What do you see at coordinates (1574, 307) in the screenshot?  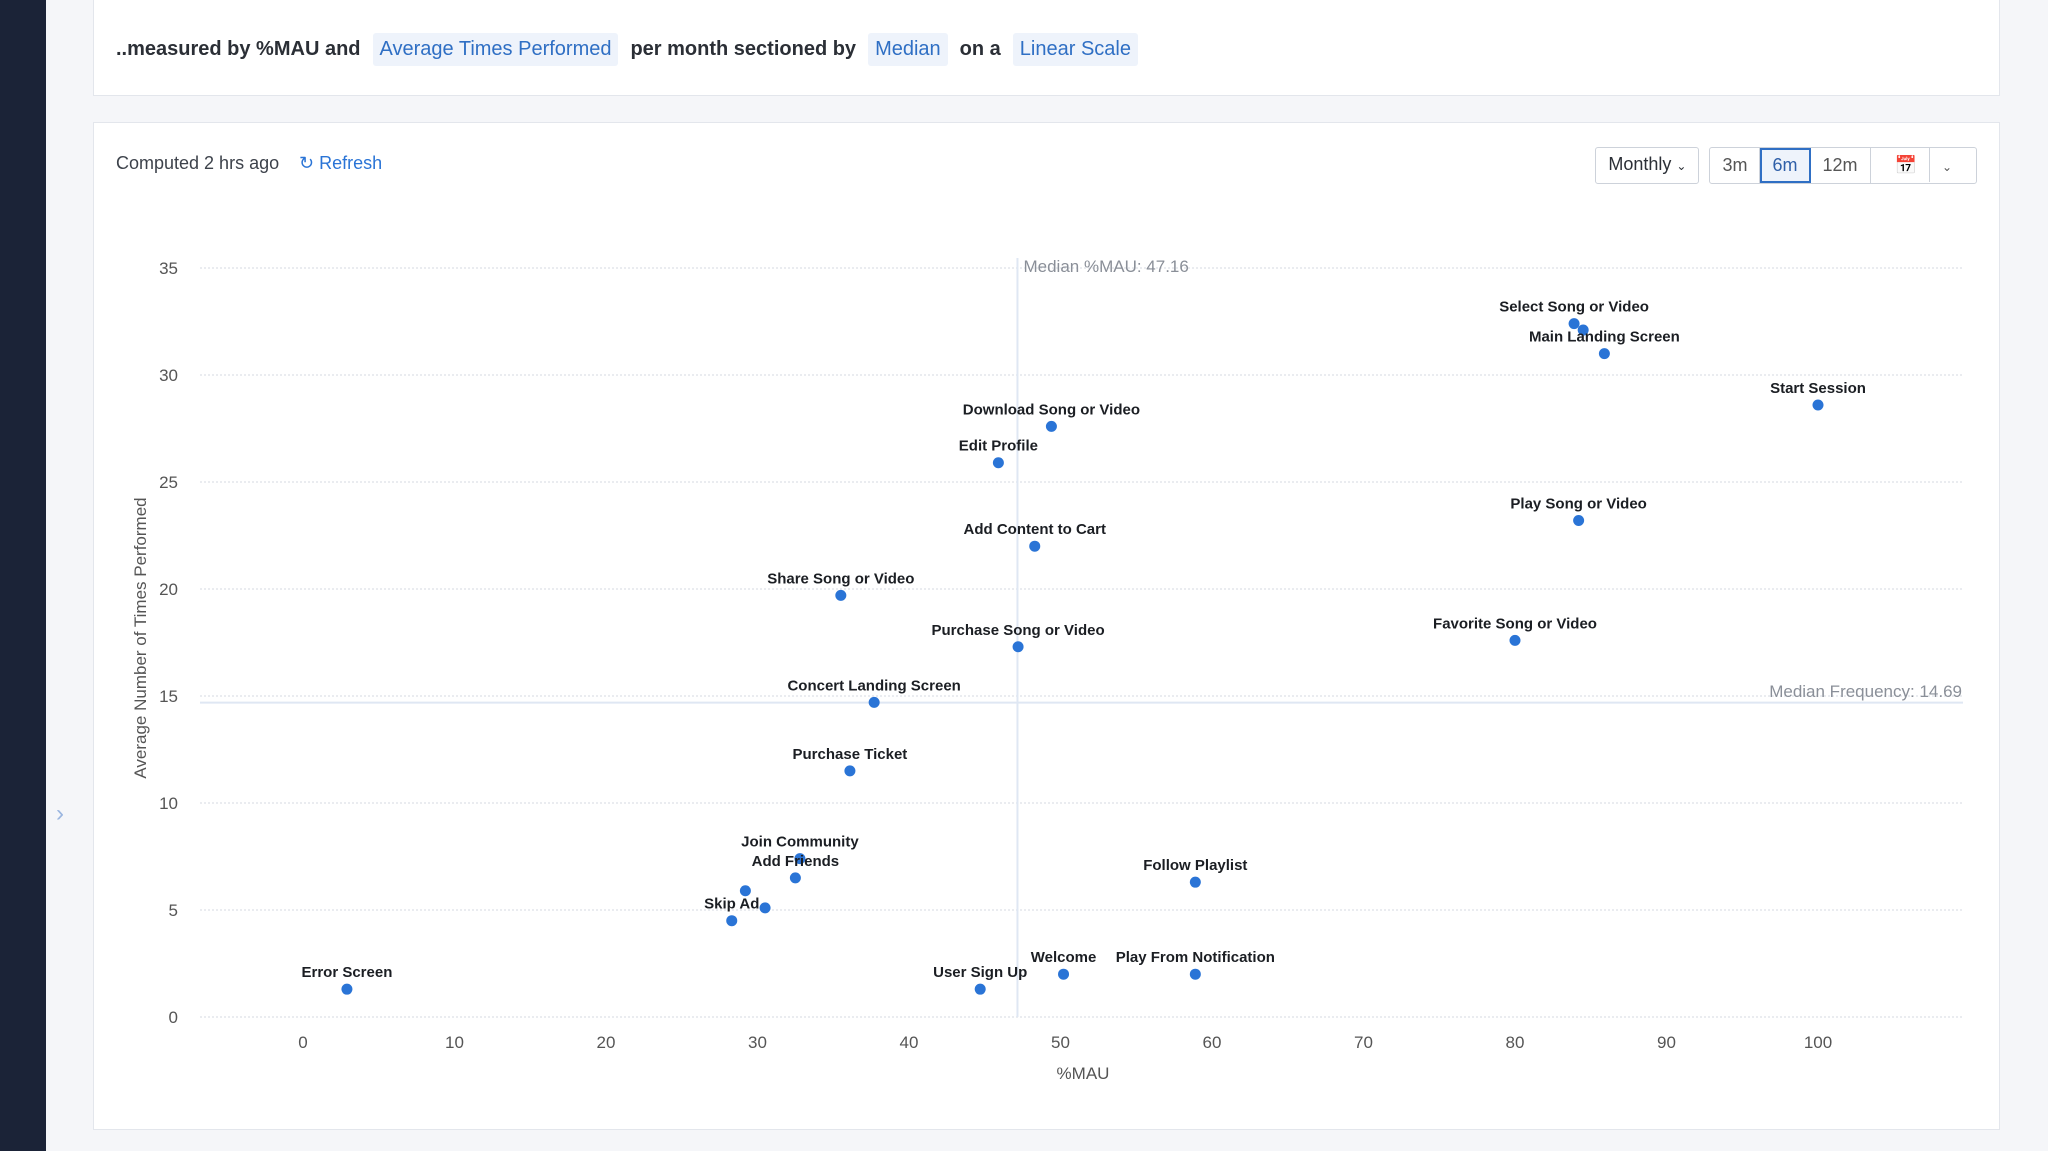 I see `point-label: Select Song or Video` at bounding box center [1574, 307].